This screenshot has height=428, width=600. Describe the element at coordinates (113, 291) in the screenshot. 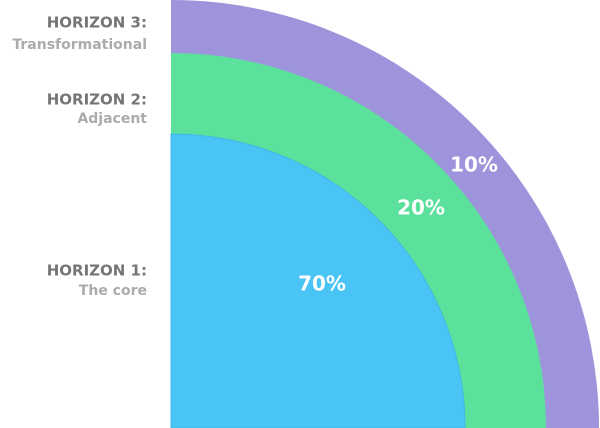

I see `horizon-subtitle: The core` at that location.